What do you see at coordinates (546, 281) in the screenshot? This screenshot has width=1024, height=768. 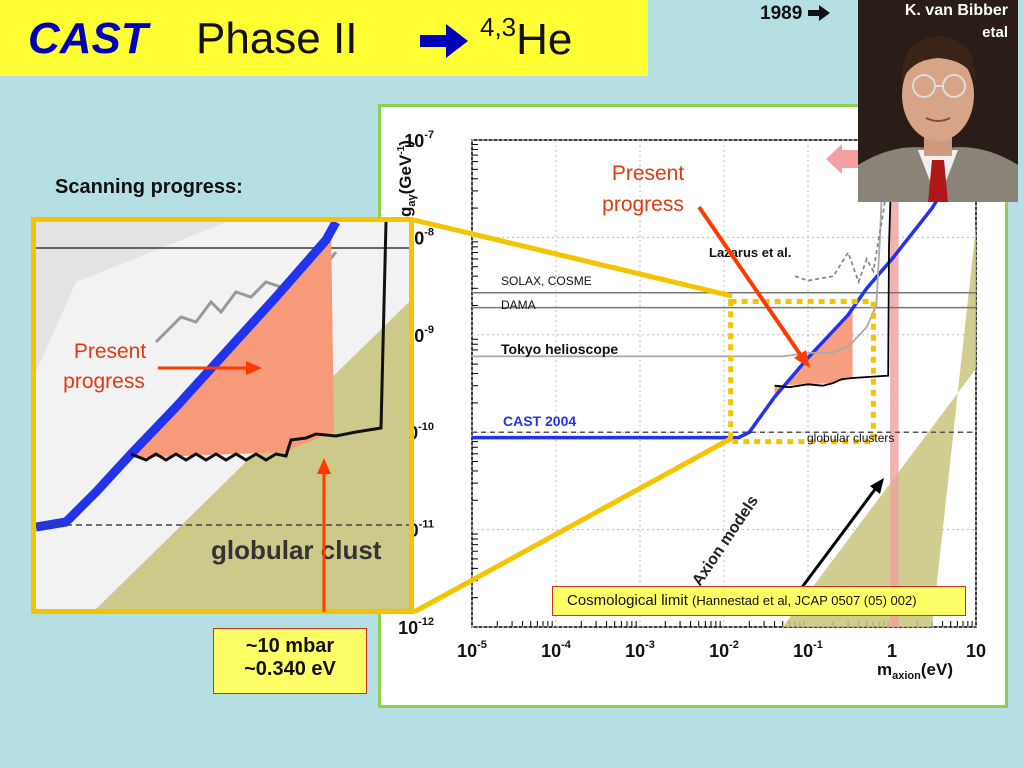 I see `series-label-solax: SOLAX, COSME` at bounding box center [546, 281].